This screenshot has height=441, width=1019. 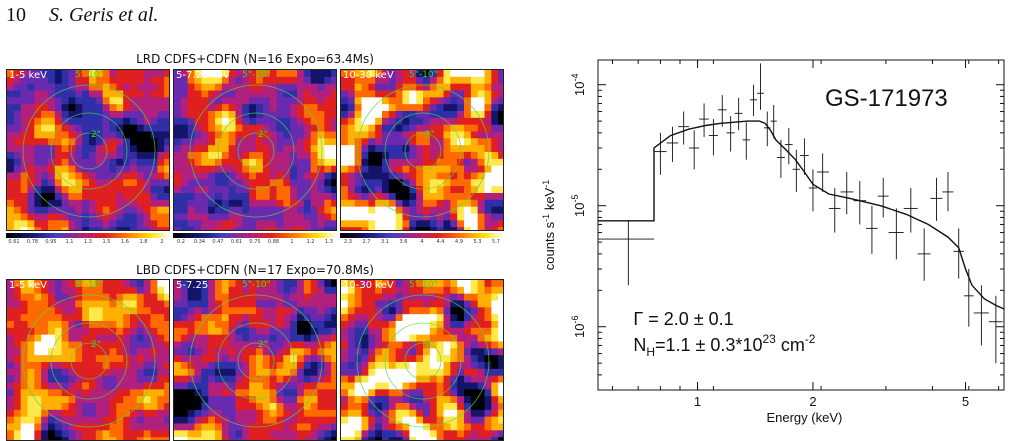 What do you see at coordinates (125, 242) in the screenshot?
I see `colorbar-tick-label: 1.6` at bounding box center [125, 242].